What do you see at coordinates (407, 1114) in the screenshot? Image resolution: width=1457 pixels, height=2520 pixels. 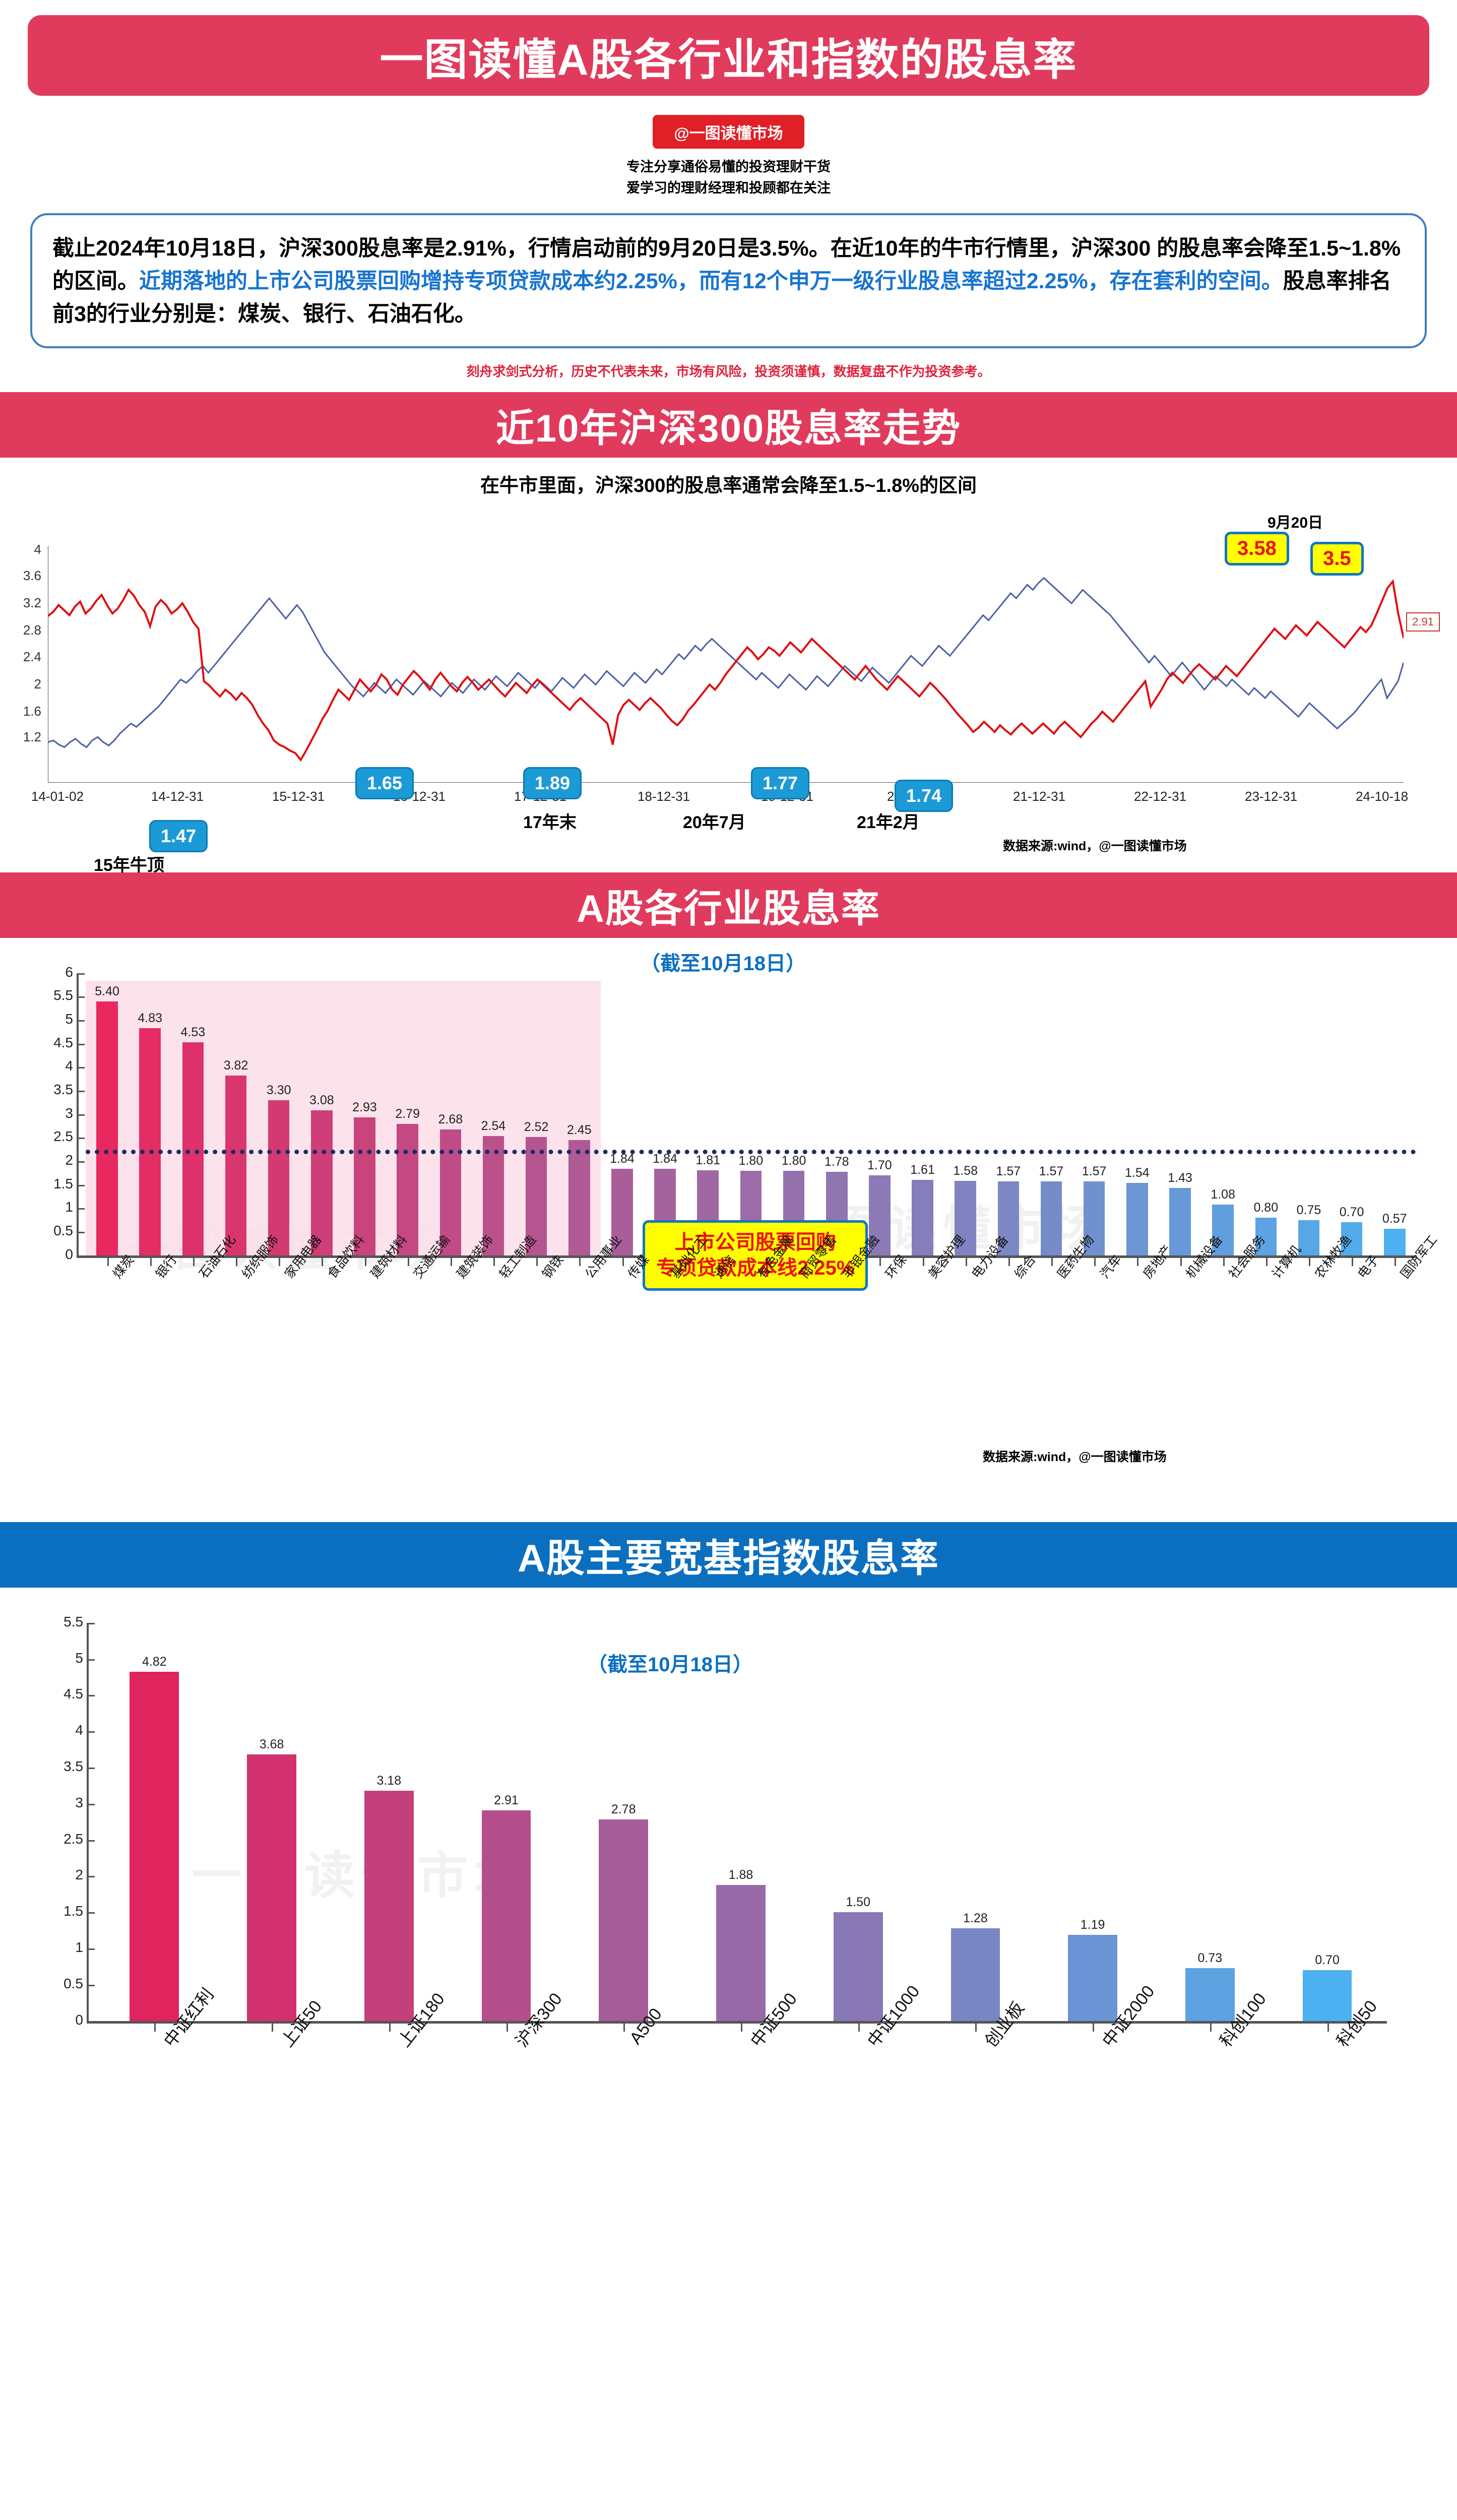 I see `bar-value-label: 2.79` at bounding box center [407, 1114].